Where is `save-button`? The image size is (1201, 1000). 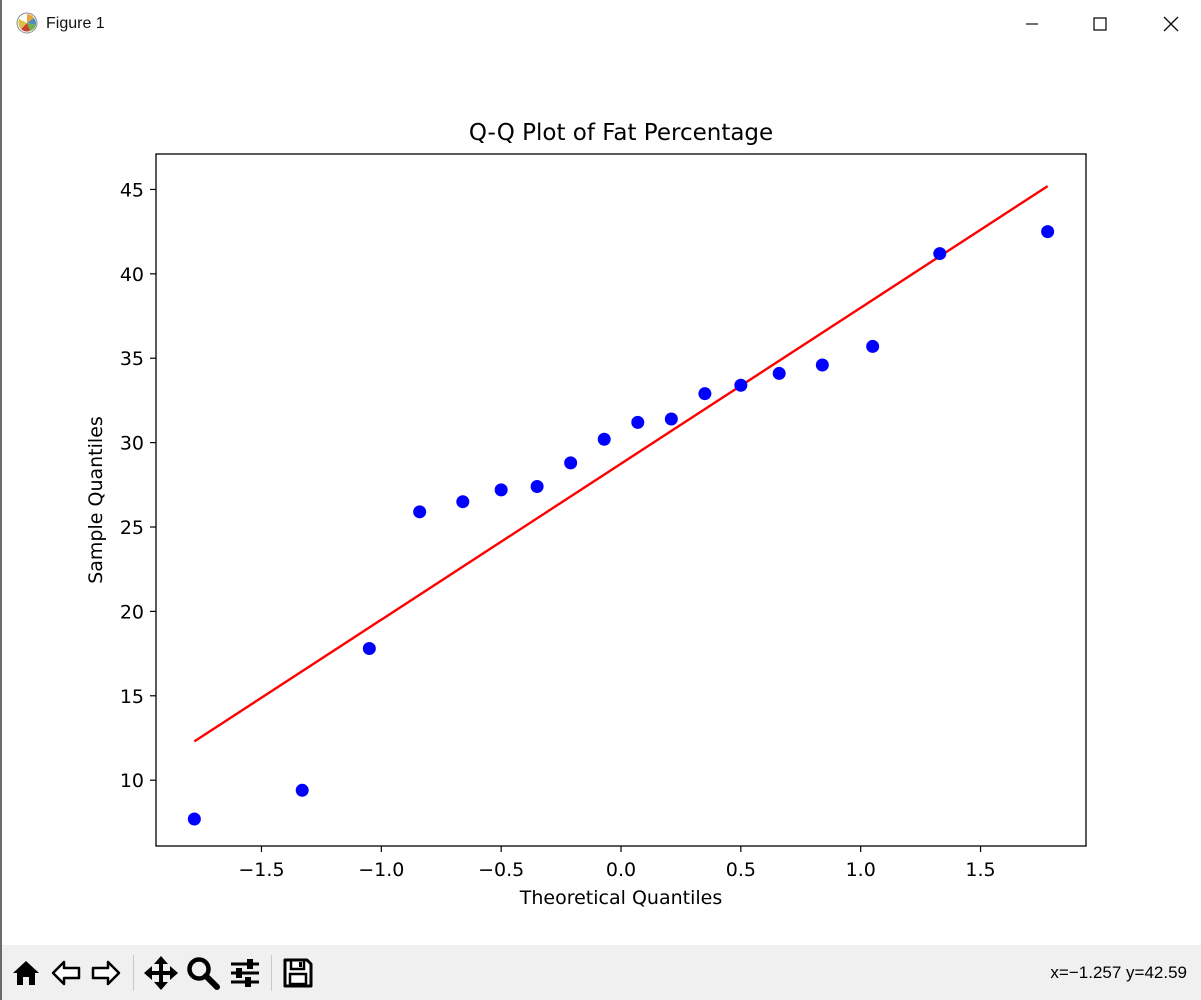 save-button is located at coordinates (298, 973).